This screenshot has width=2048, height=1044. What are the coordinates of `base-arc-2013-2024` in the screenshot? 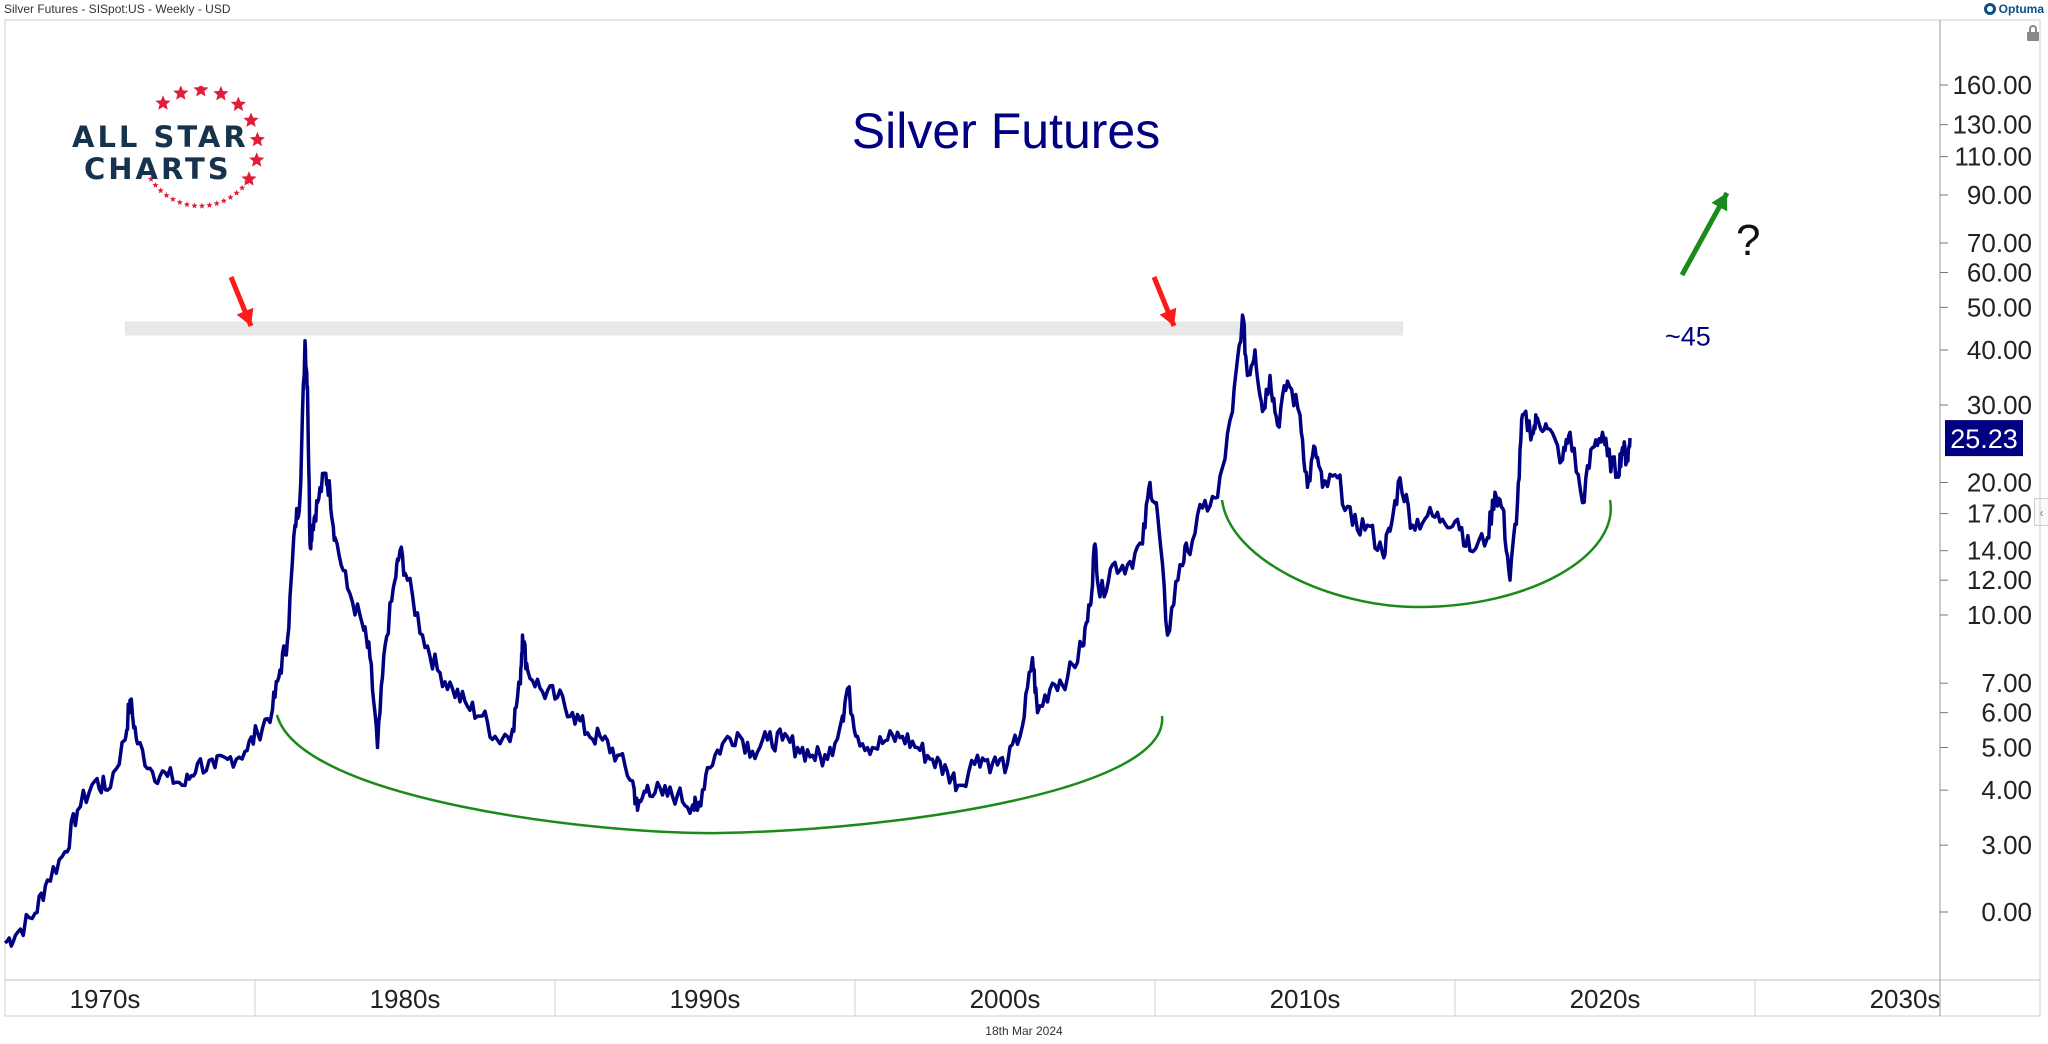 It's located at (1416, 554).